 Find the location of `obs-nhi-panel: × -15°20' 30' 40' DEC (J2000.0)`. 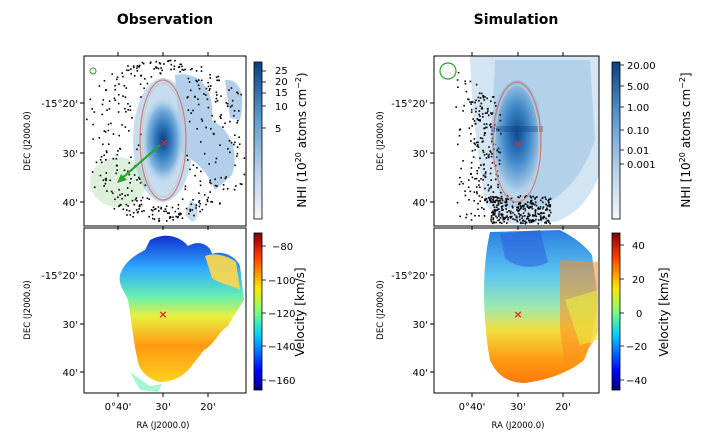

obs-nhi-panel: × -15°20' 30' 40' DEC (J2000.0) is located at coordinates (135, 141).